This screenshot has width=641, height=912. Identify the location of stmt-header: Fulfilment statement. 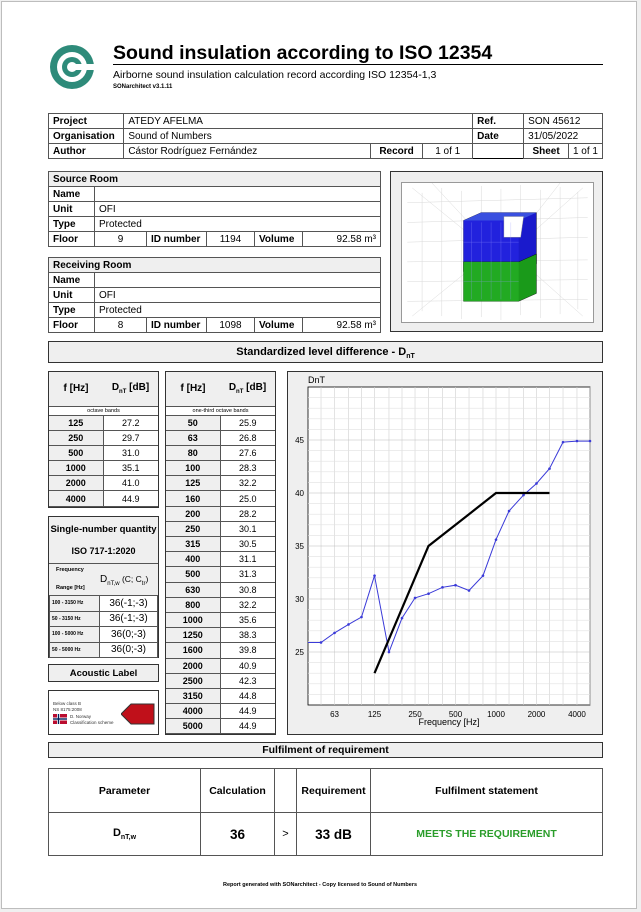
(486, 790).